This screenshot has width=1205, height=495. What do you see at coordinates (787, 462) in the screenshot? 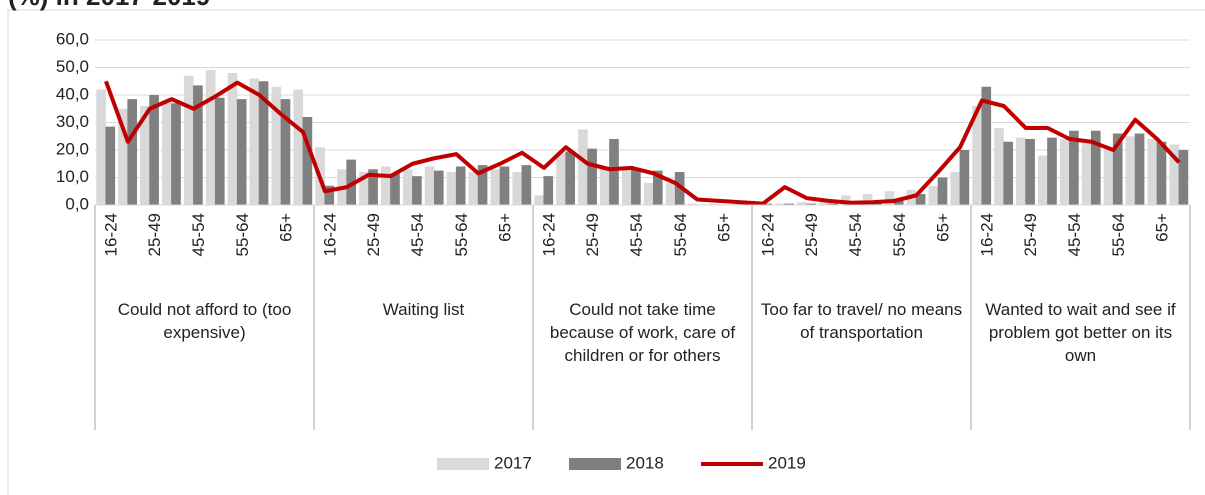
I see `legend-label: 2019` at bounding box center [787, 462].